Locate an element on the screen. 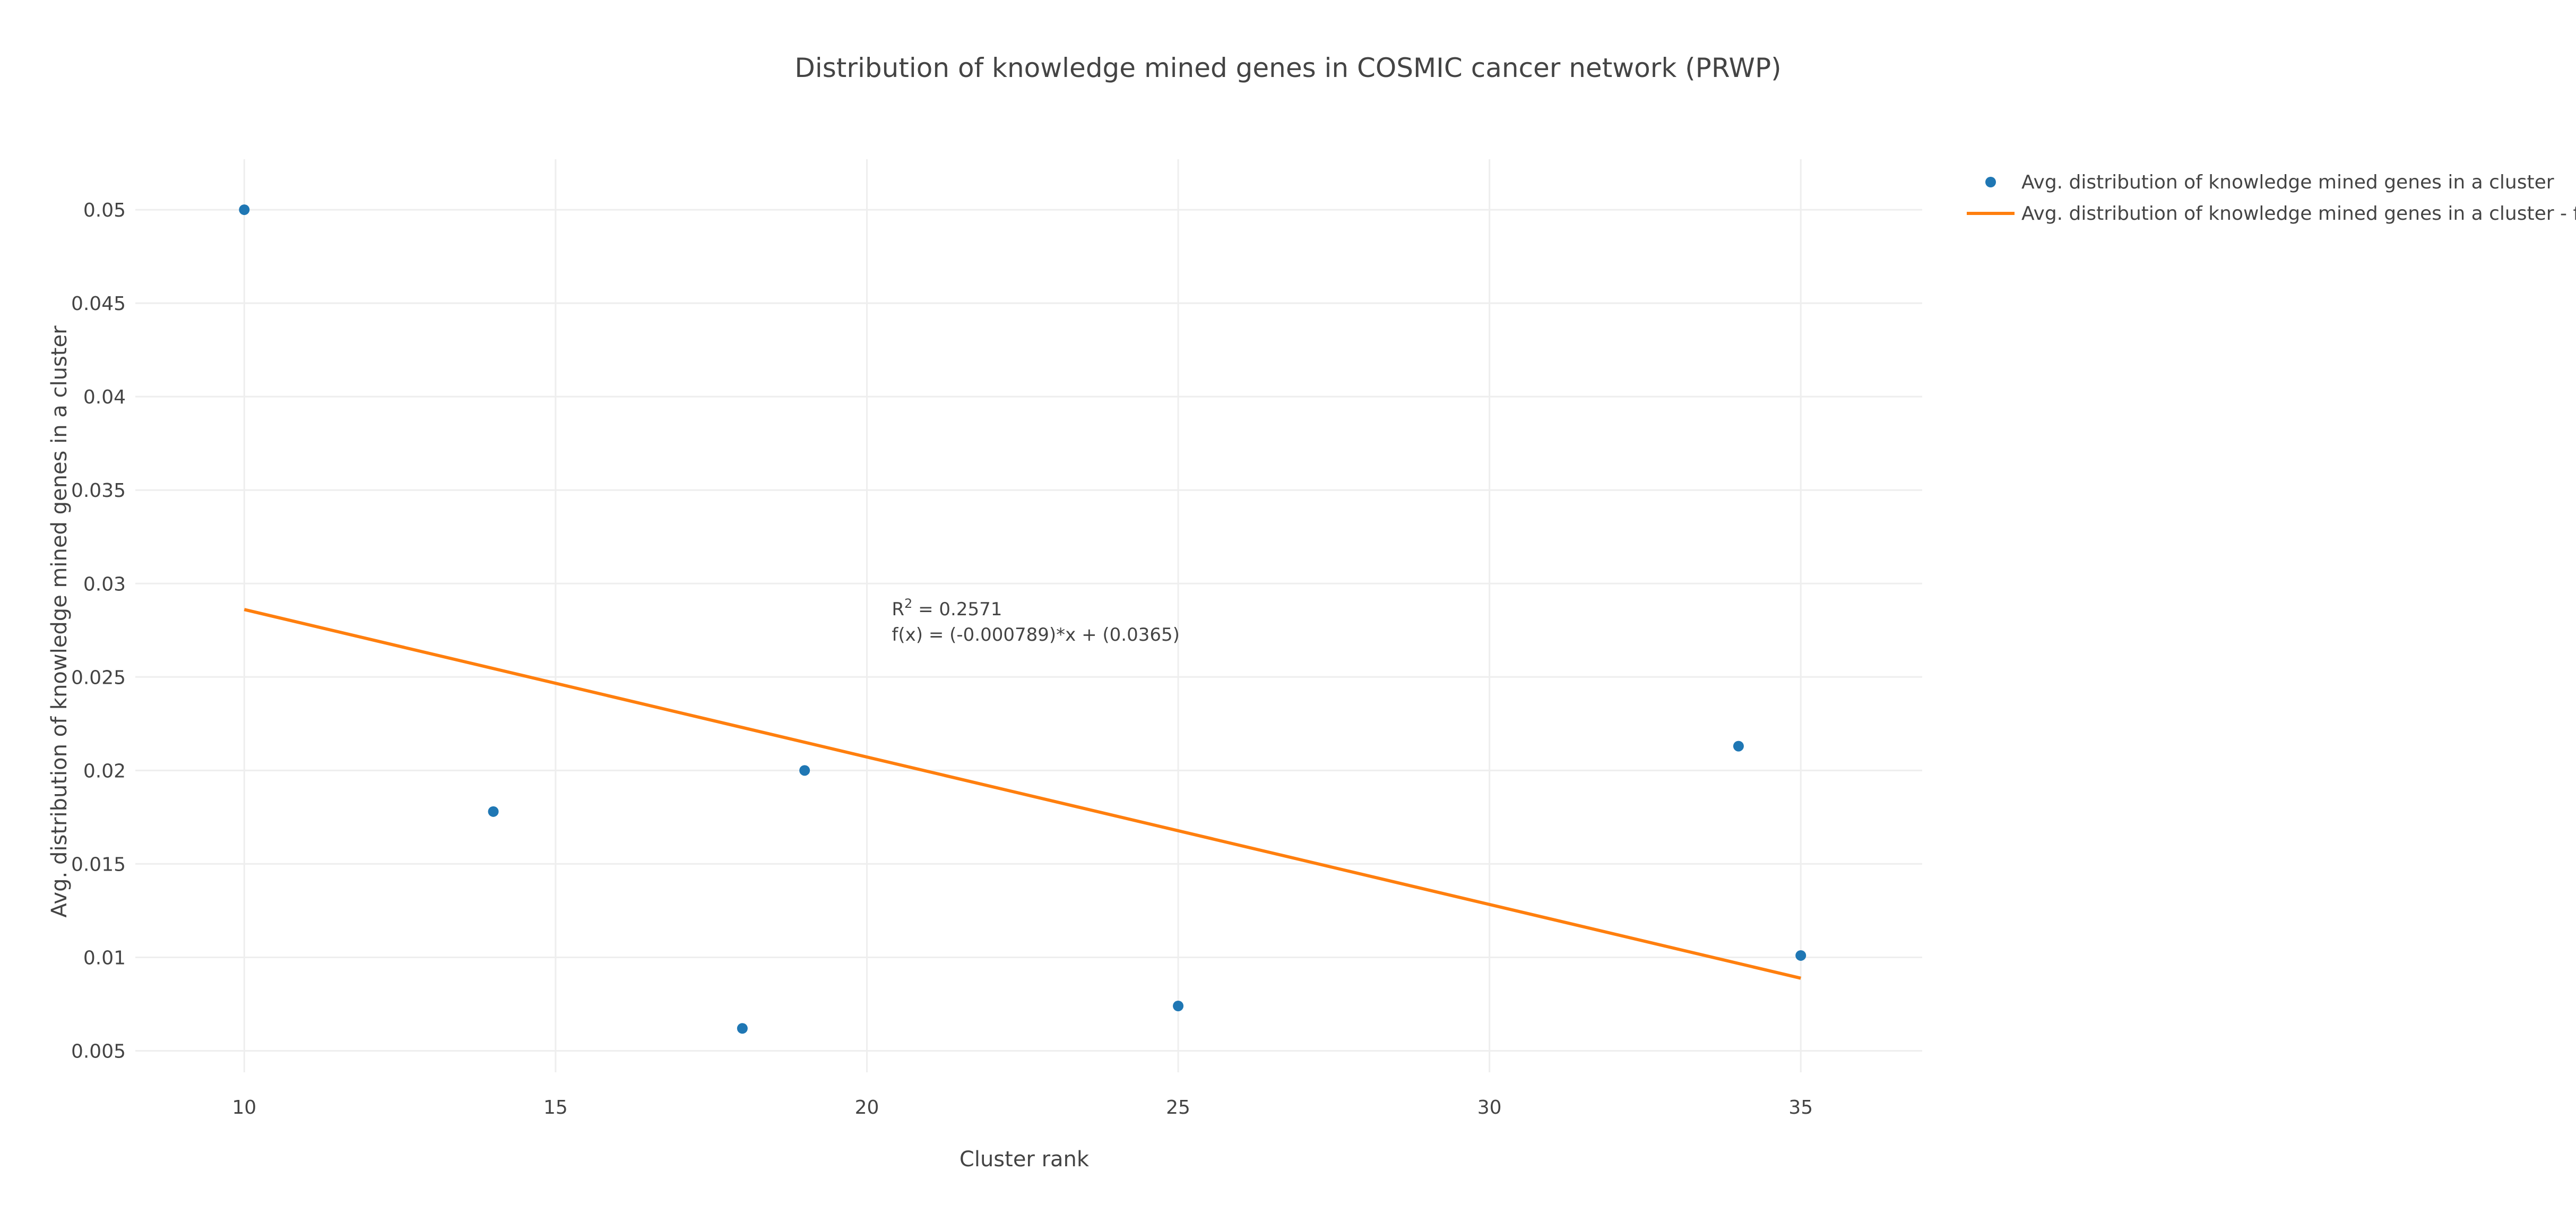 This screenshot has height=1213, width=2576. x-tick-label: 25 is located at coordinates (1178, 1108).